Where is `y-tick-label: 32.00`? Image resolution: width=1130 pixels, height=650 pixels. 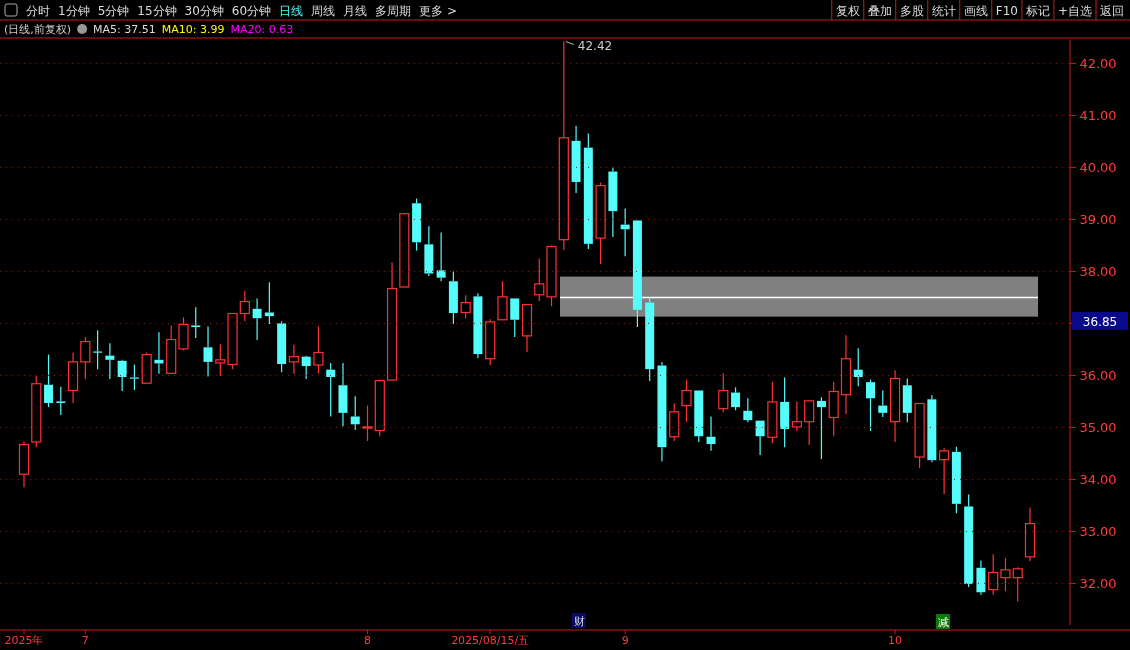
y-tick-label: 32.00 is located at coordinates (1098, 584).